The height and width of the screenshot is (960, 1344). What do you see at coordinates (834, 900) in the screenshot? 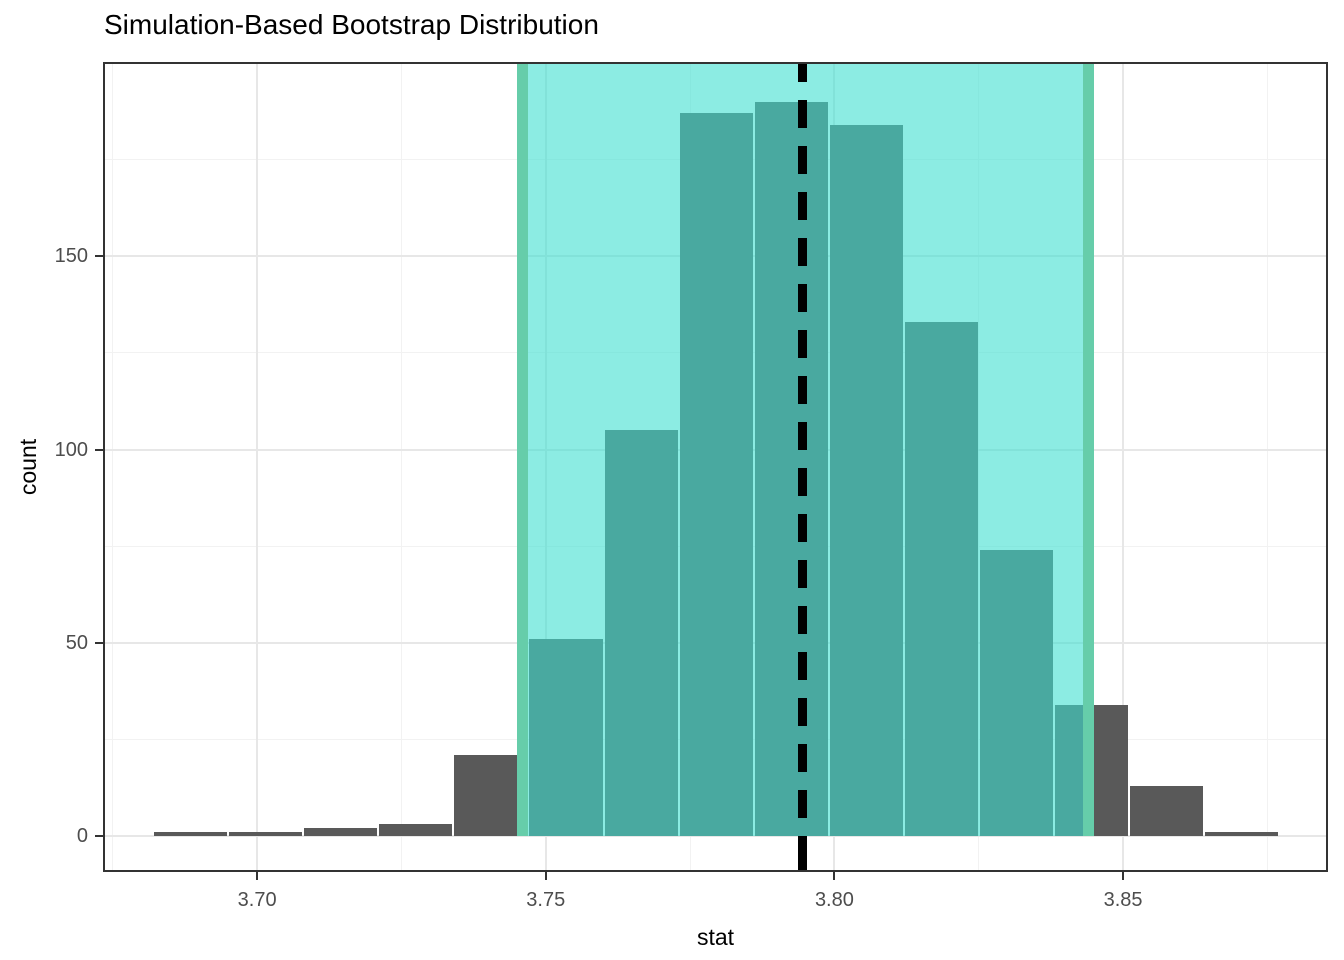
I see `x-tick-label: 3.80` at bounding box center [834, 900].